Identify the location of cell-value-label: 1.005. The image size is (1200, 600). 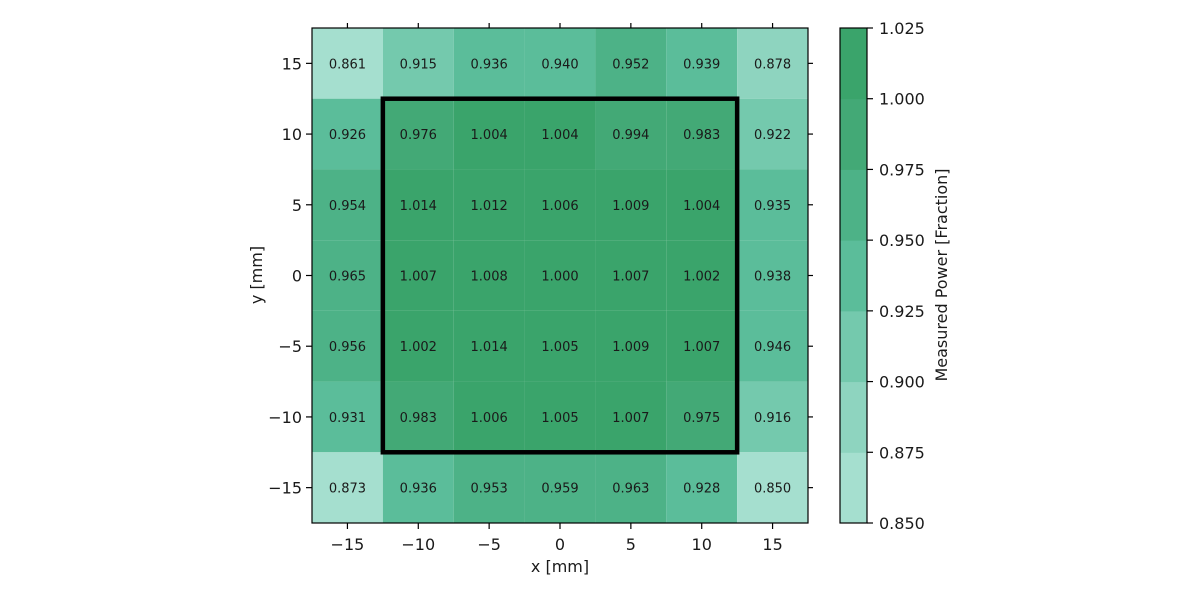
(559, 418).